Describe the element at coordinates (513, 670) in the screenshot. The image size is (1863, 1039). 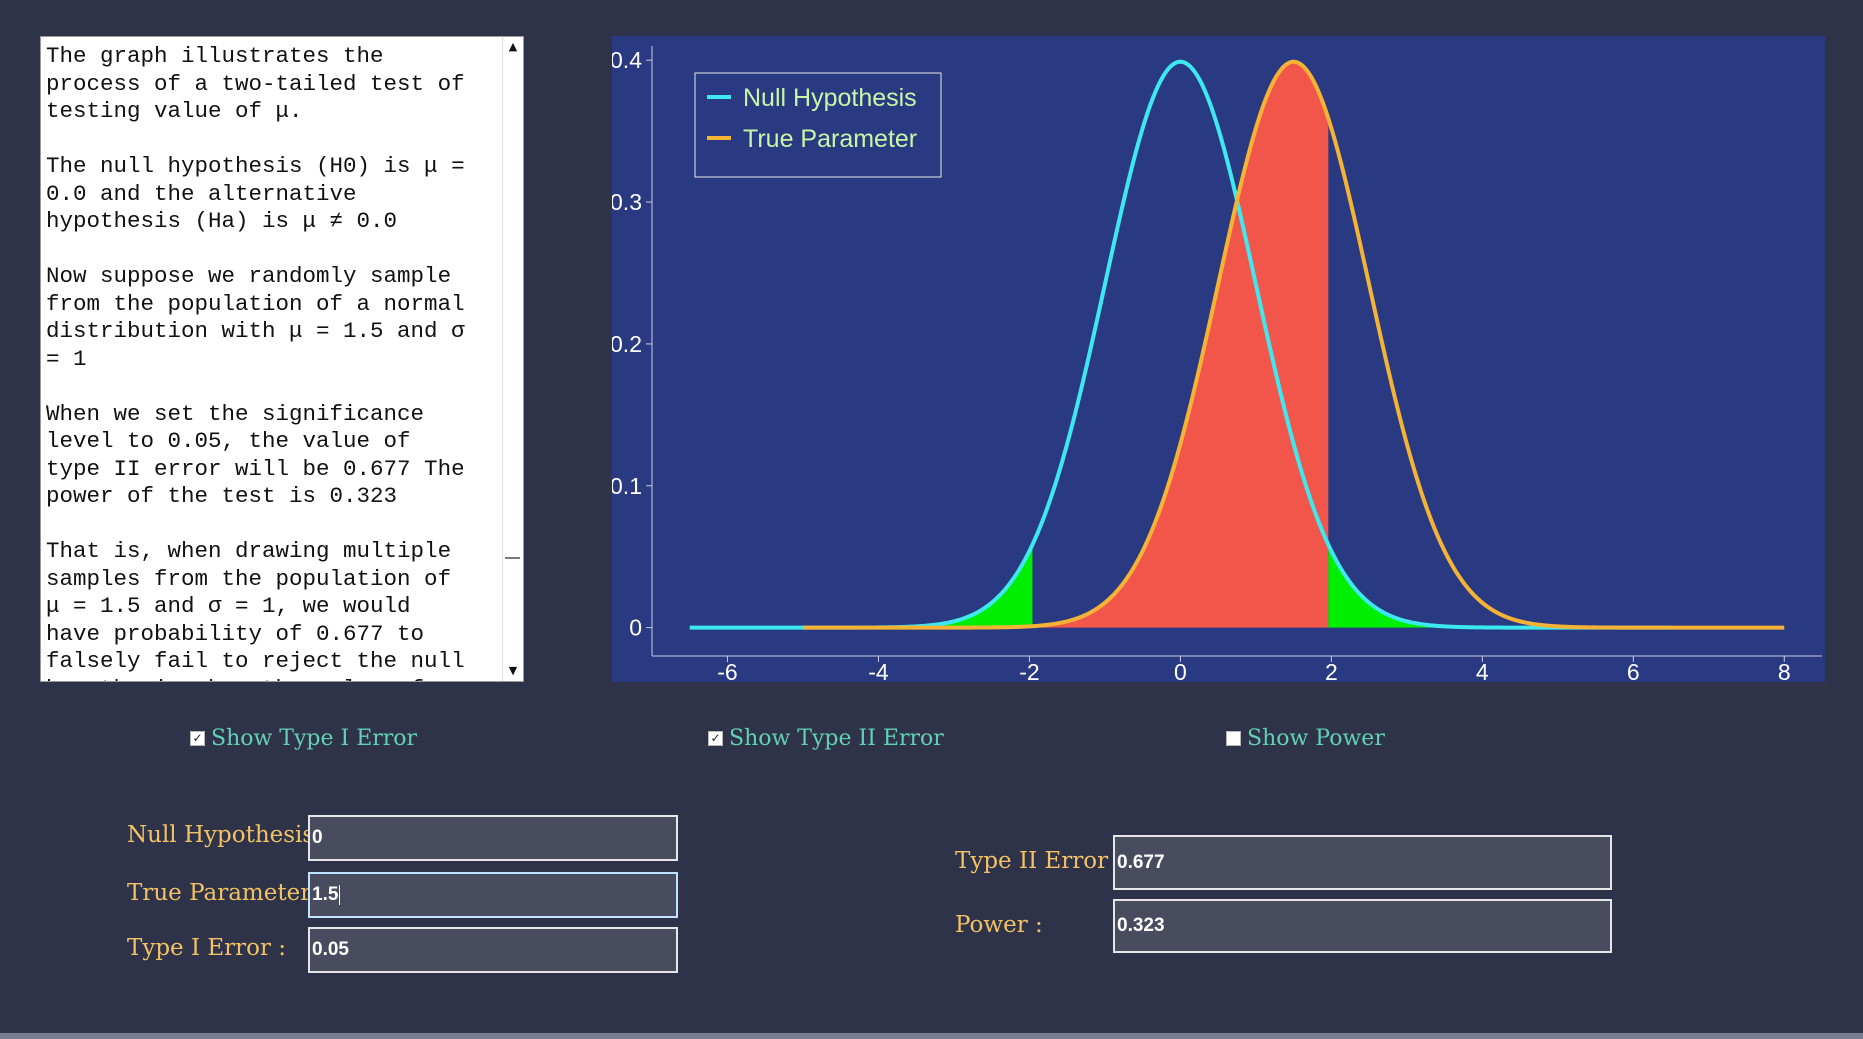
I see `scroll-down-arrow-icon: ▼` at that location.